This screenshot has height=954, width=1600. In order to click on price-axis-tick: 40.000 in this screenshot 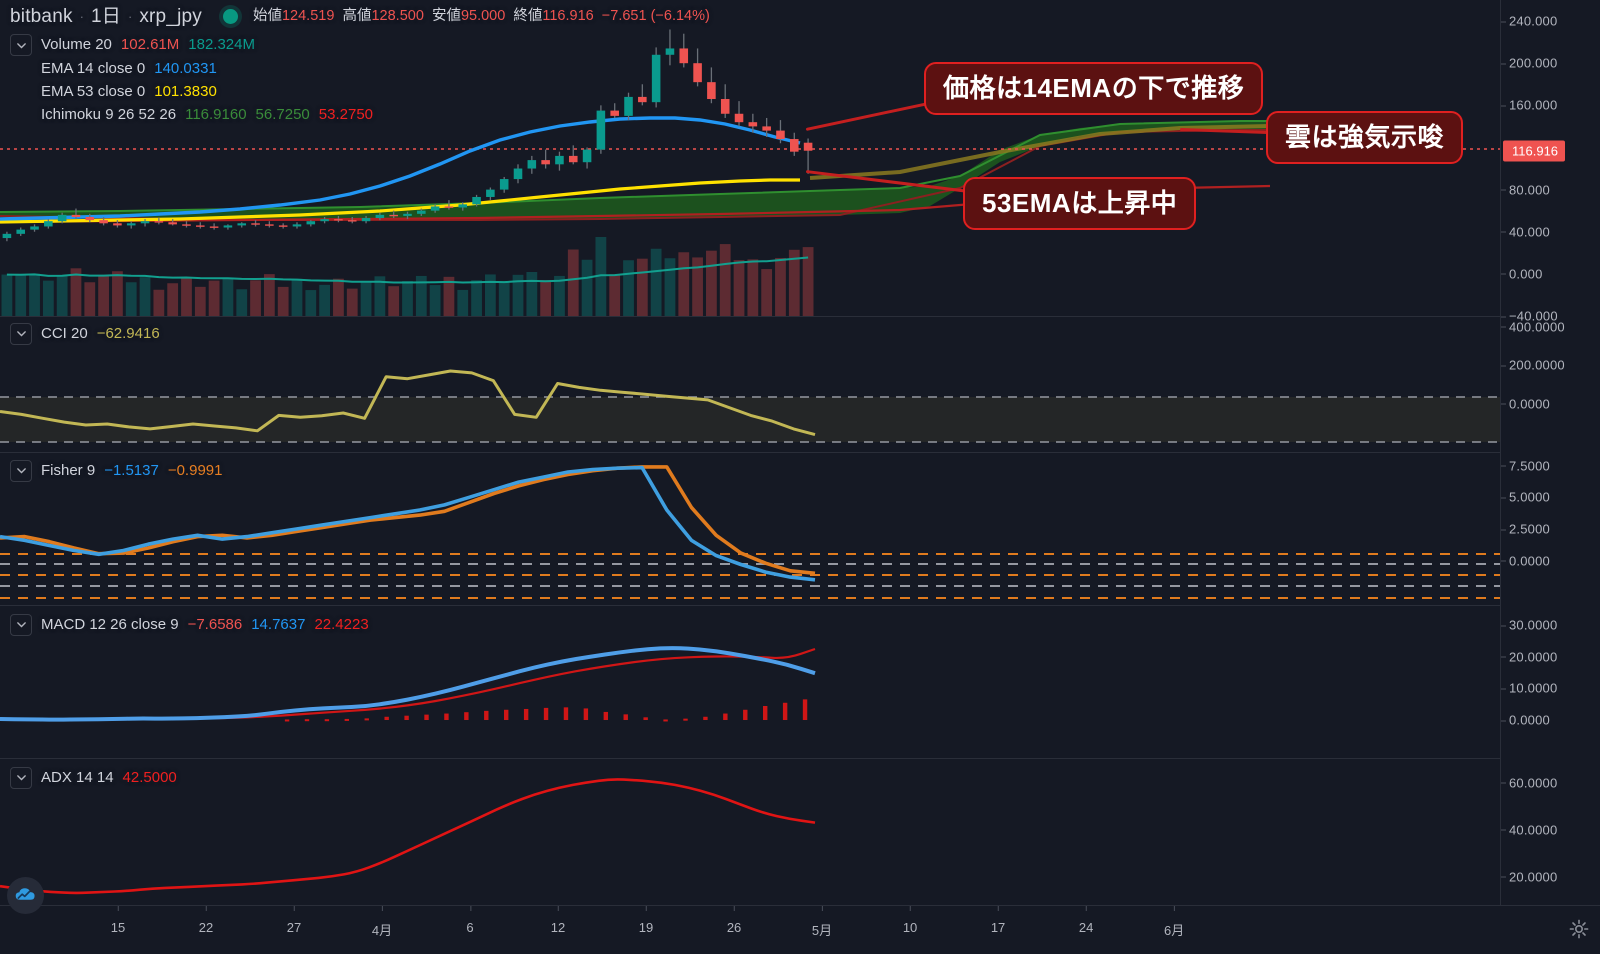, I will do `click(1525, 232)`.